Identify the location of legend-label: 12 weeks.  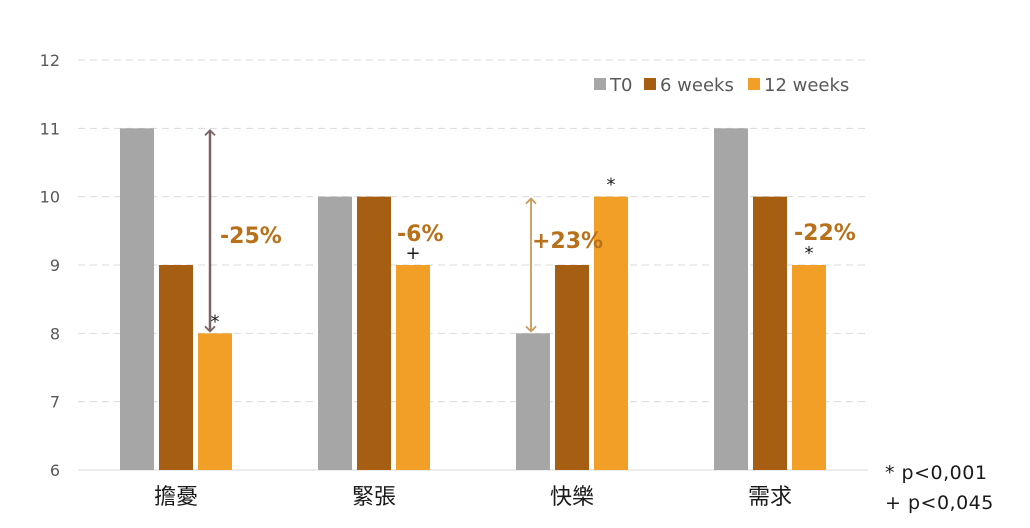
(806, 85).